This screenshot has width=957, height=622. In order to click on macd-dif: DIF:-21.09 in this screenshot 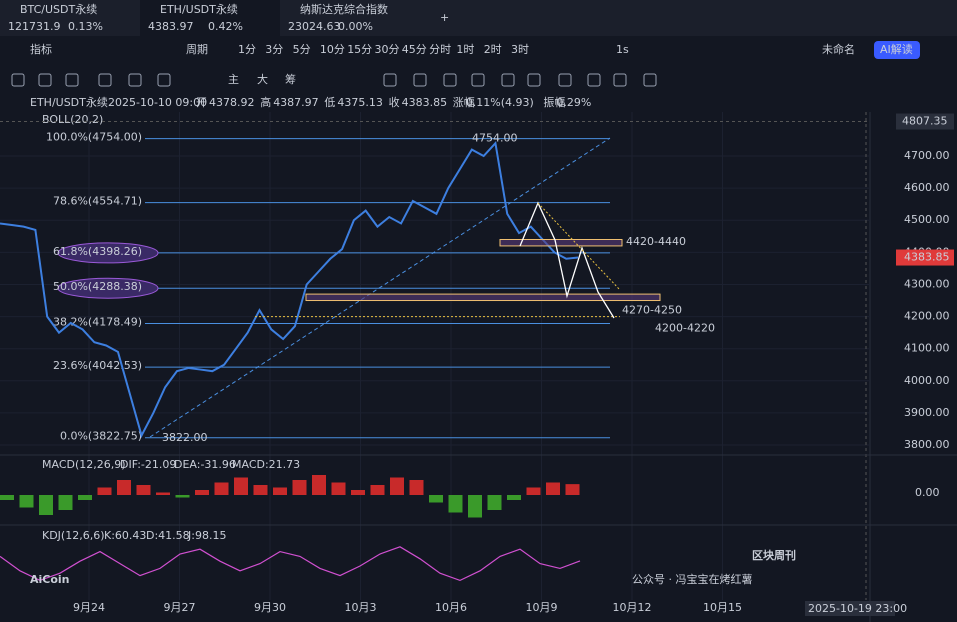, I will do `click(148, 464)`.